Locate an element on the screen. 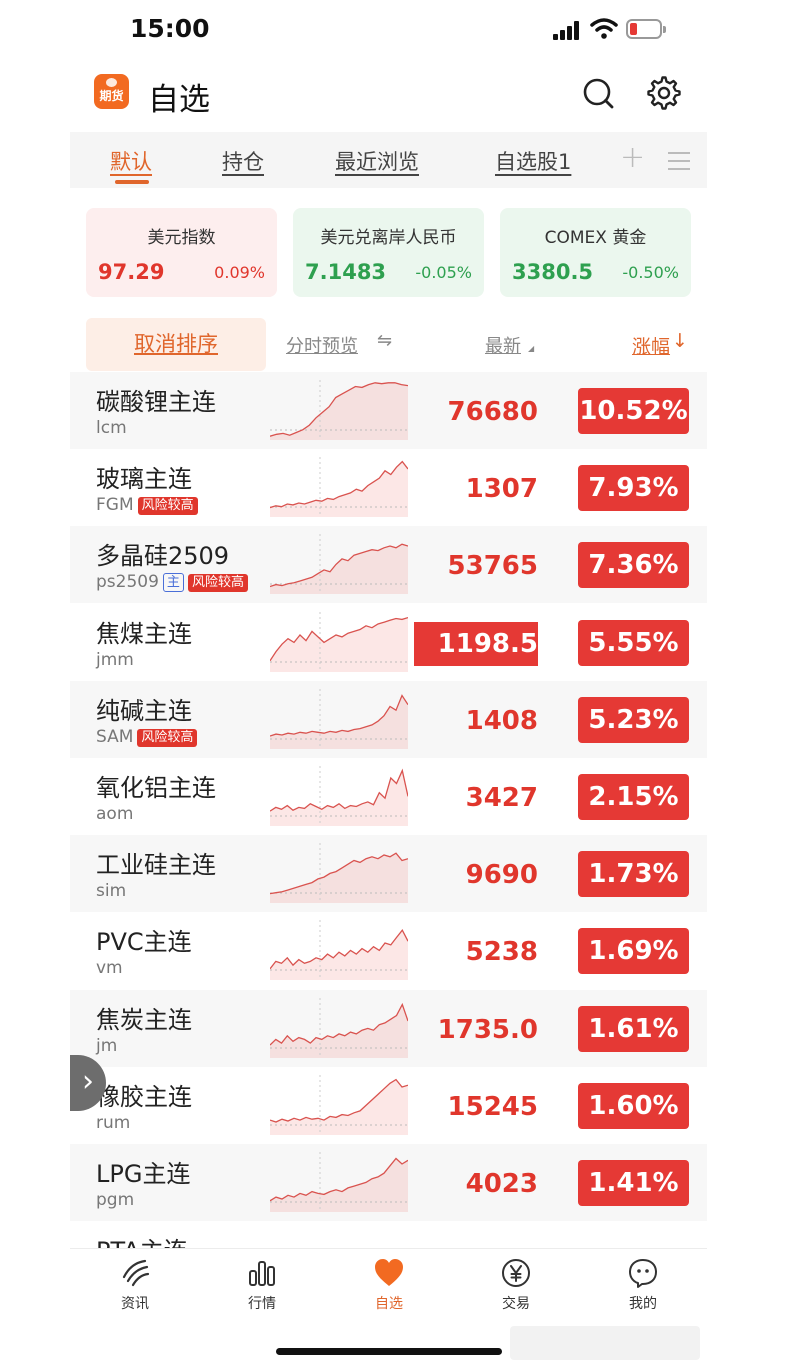 The image size is (799, 1368). home-indicator is located at coordinates (389, 1351).